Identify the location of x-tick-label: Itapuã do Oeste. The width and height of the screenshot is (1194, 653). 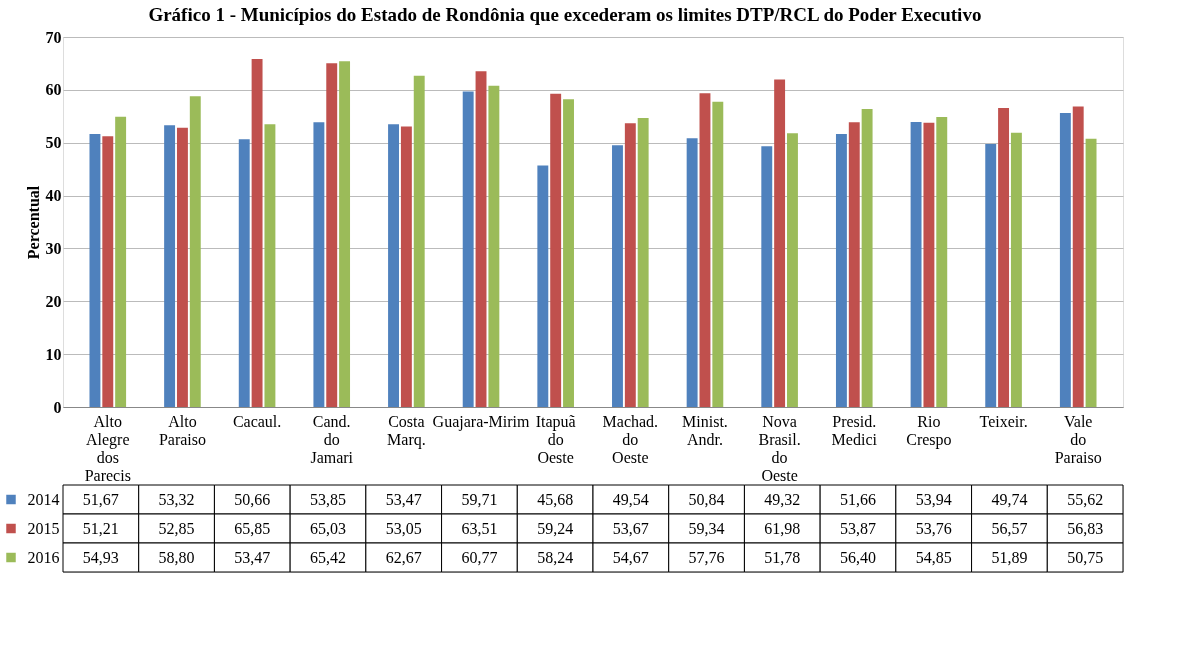
(555, 439).